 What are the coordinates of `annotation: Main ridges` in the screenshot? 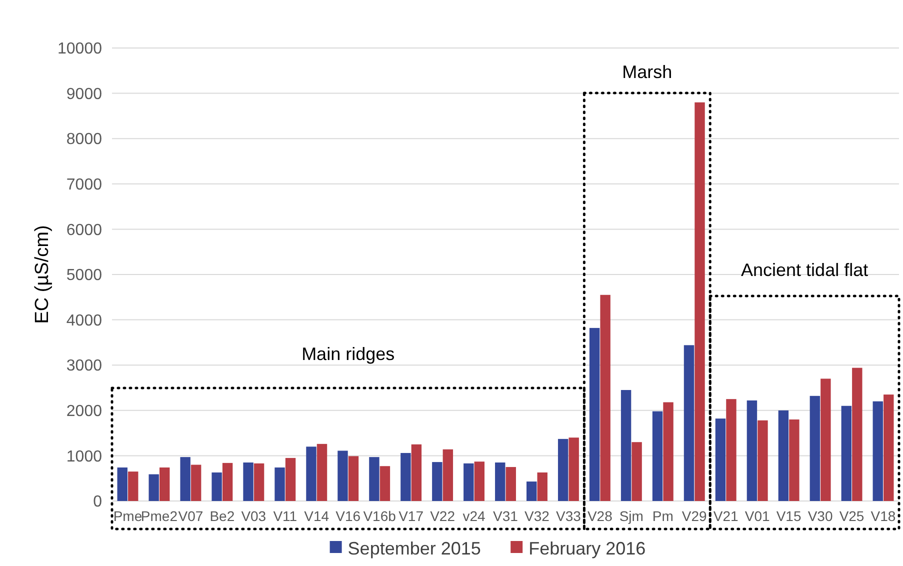 It's located at (348, 354).